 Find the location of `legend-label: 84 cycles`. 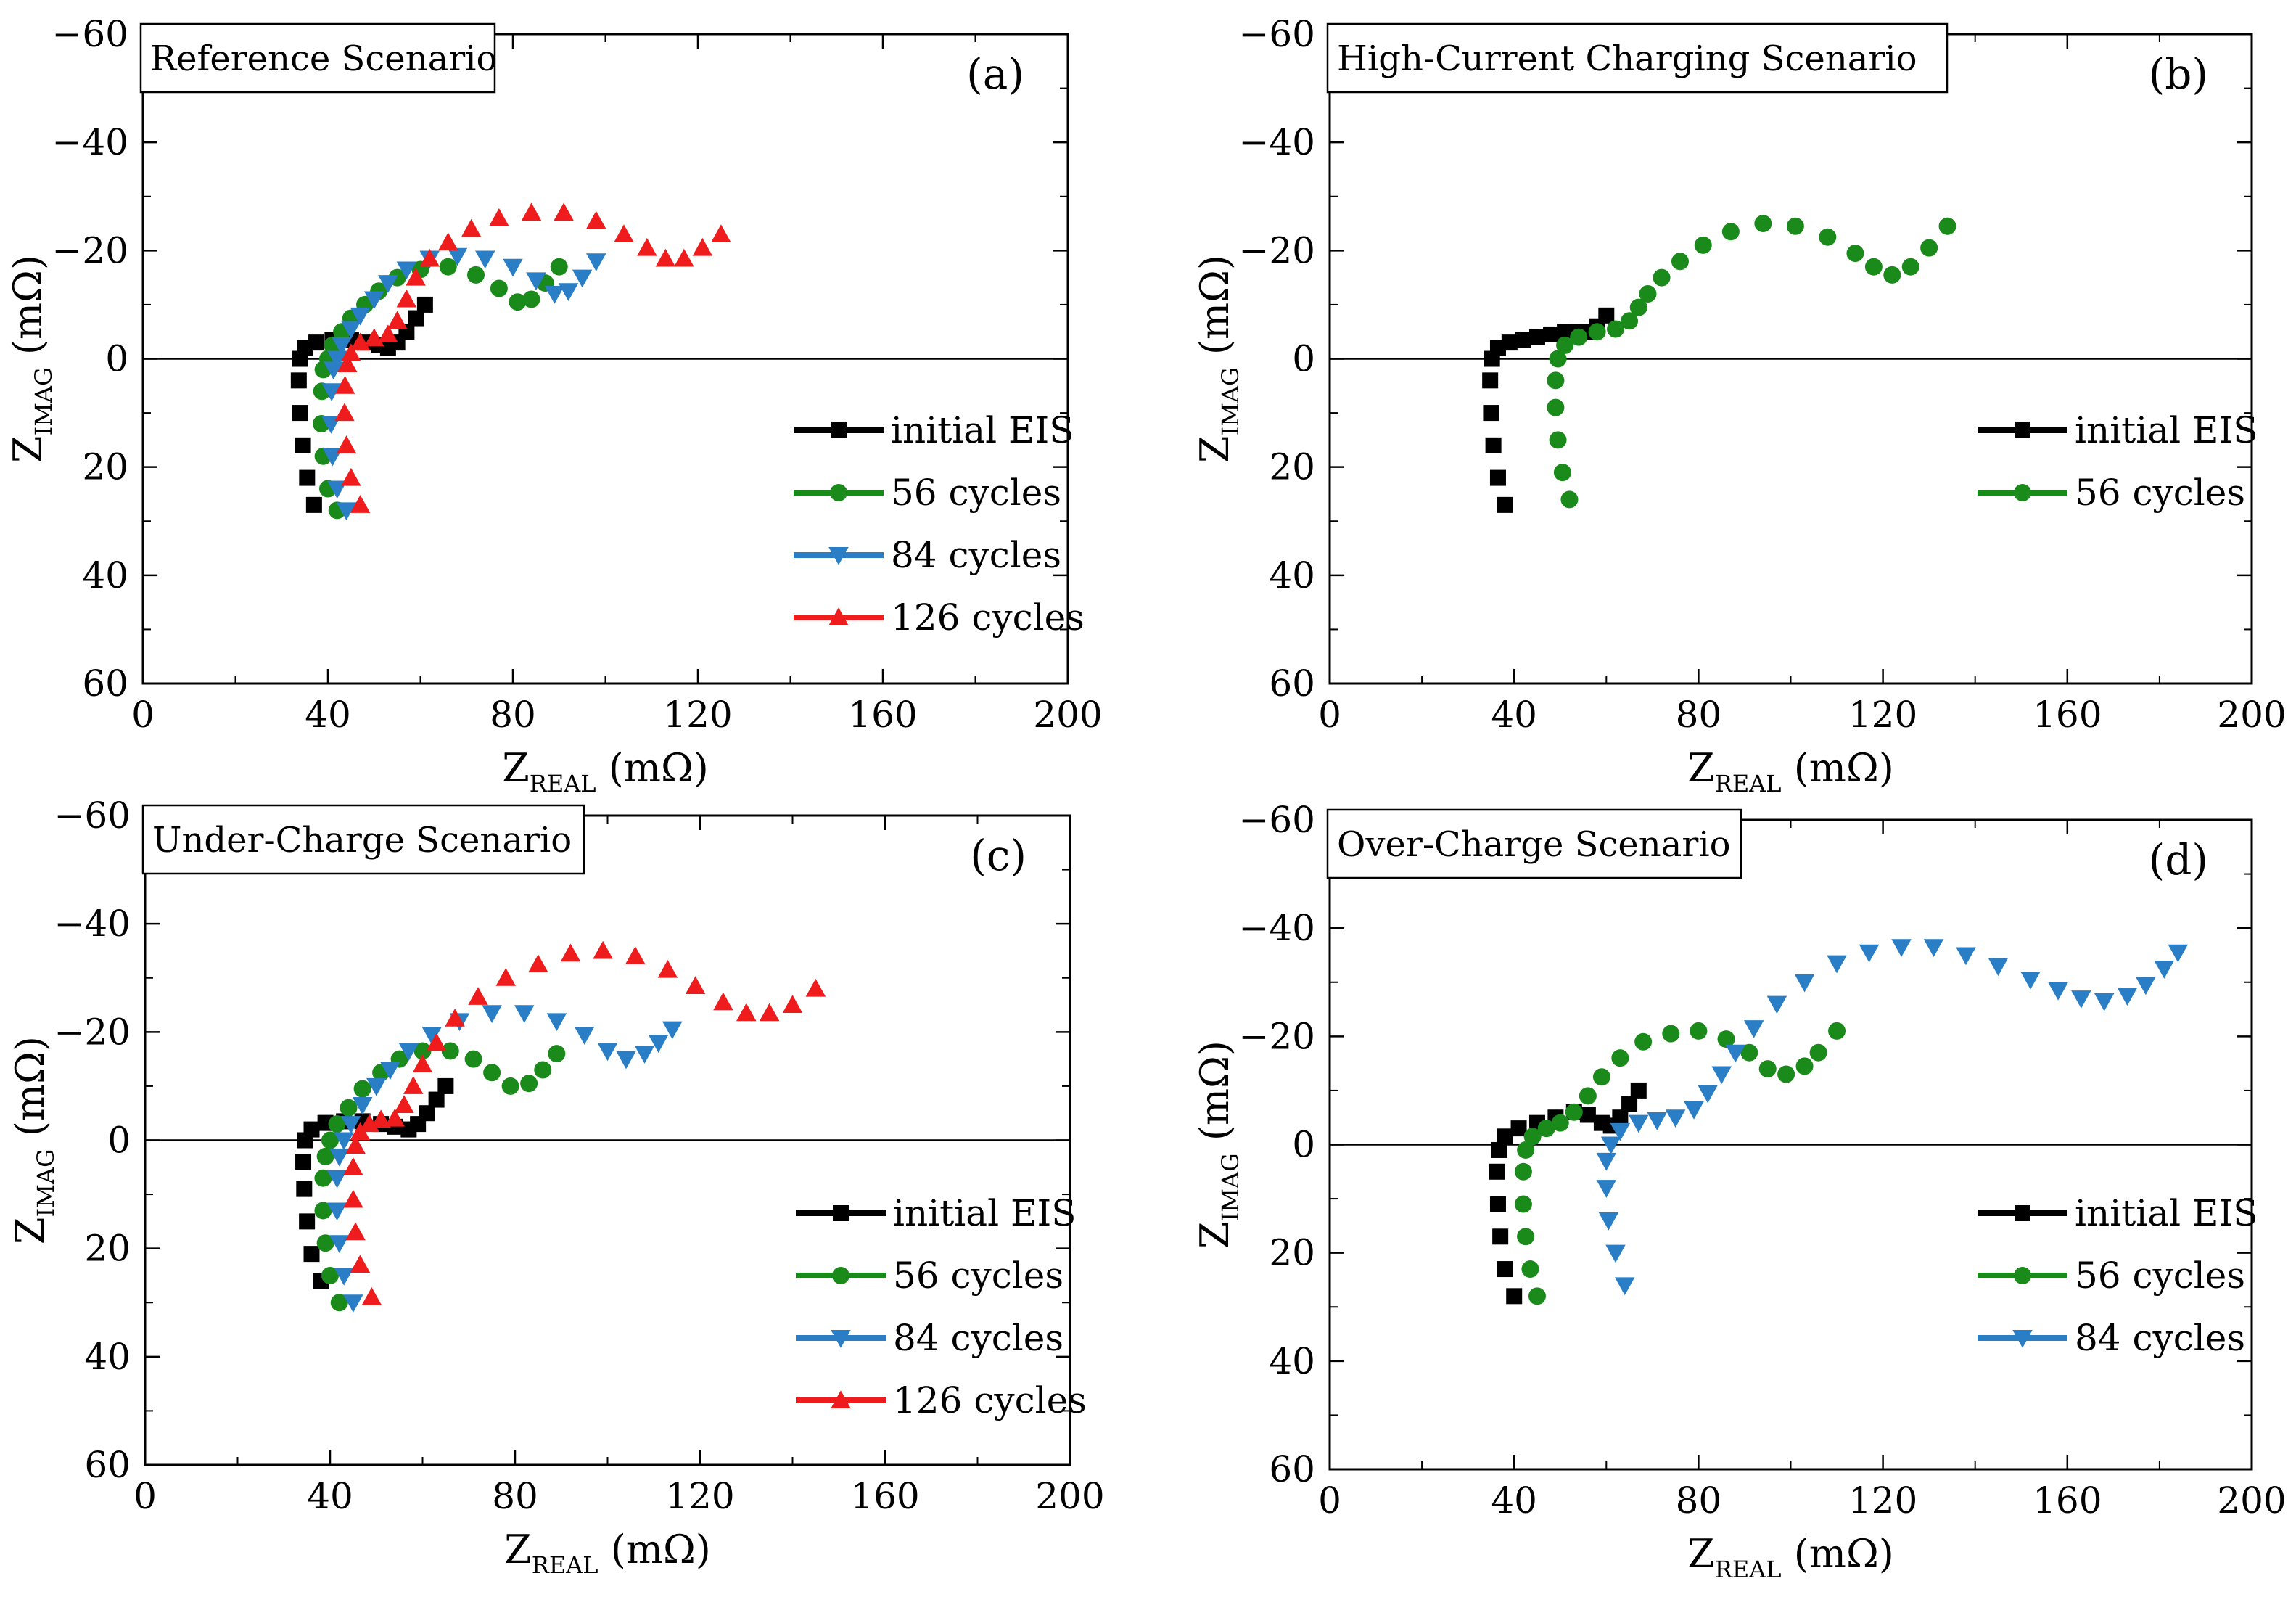

legend-label: 84 cycles is located at coordinates (2160, 1338).